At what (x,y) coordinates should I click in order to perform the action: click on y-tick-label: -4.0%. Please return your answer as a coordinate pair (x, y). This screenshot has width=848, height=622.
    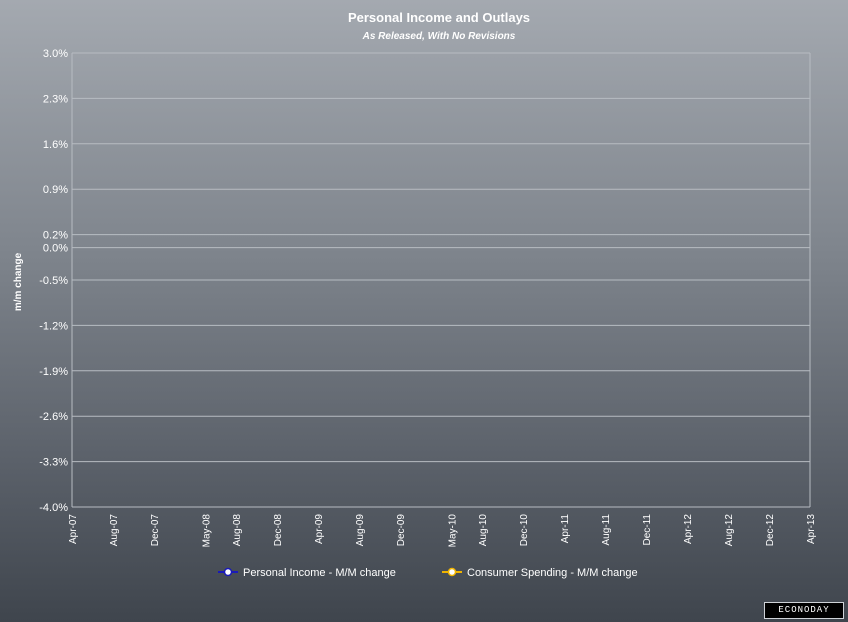
    Looking at the image, I should click on (53, 508).